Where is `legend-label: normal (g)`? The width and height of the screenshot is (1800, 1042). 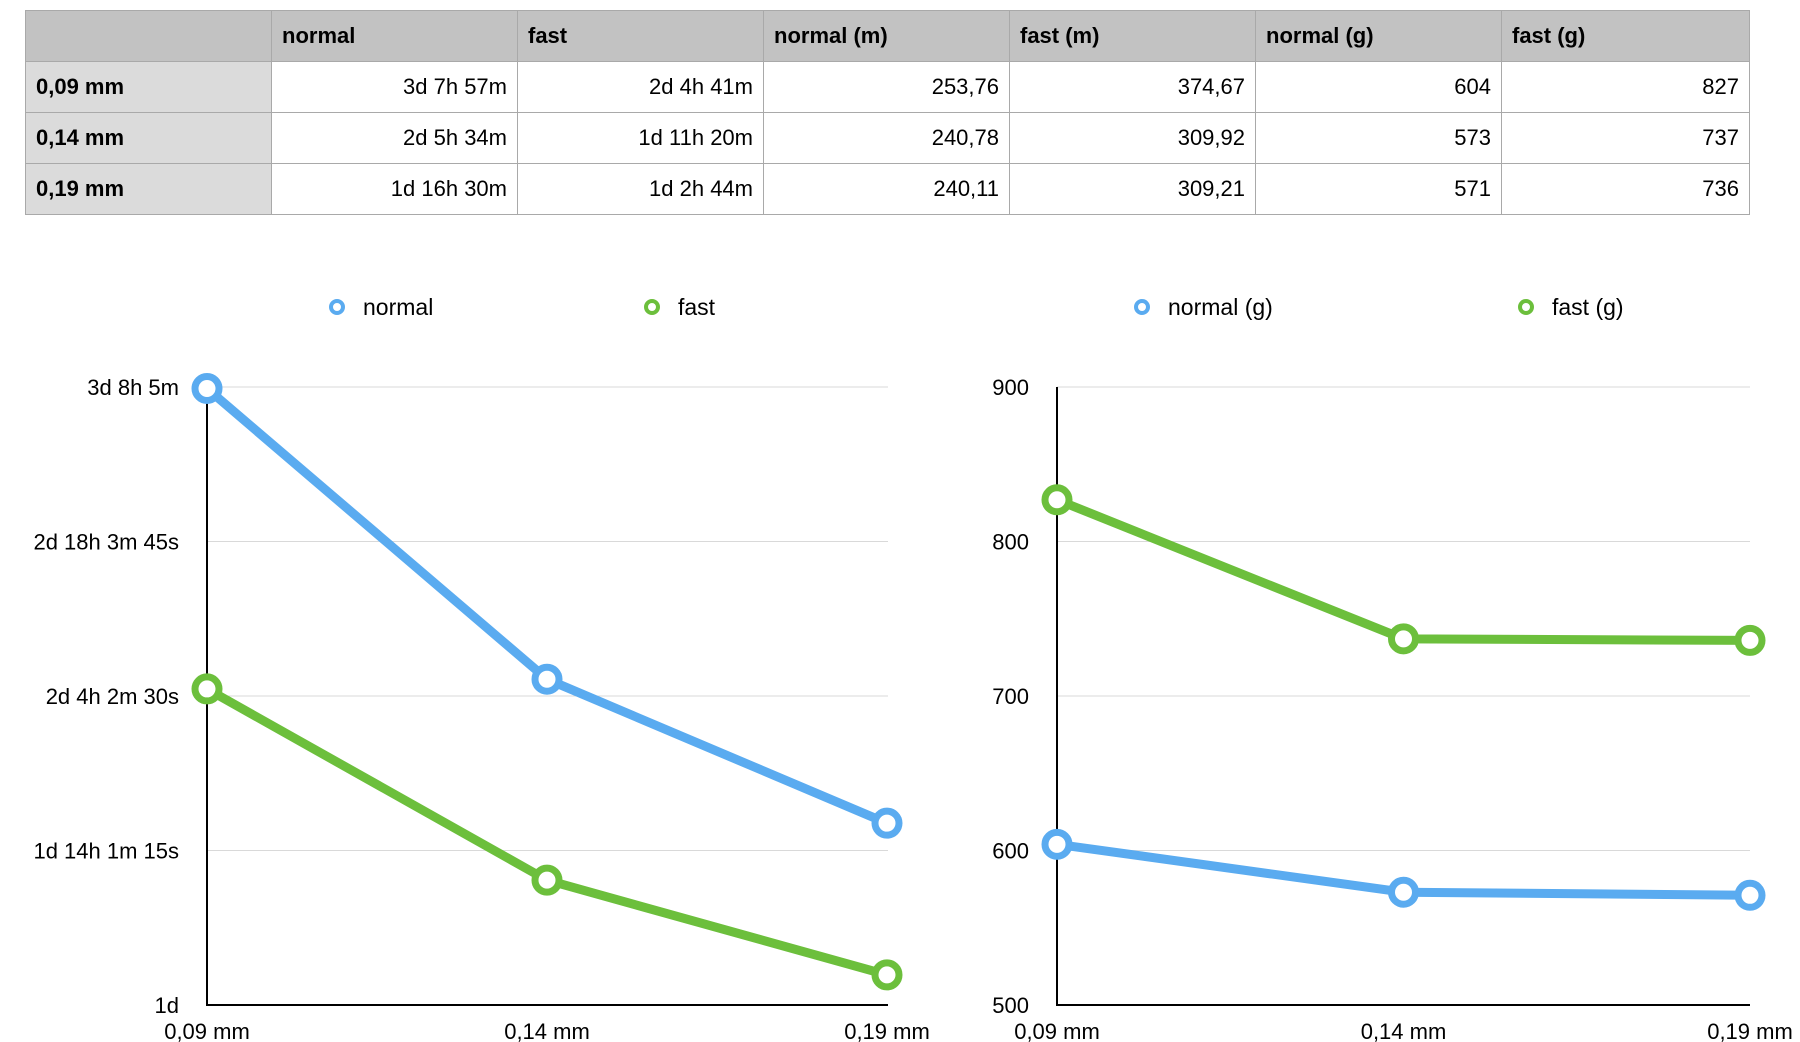 legend-label: normal (g) is located at coordinates (1220, 307).